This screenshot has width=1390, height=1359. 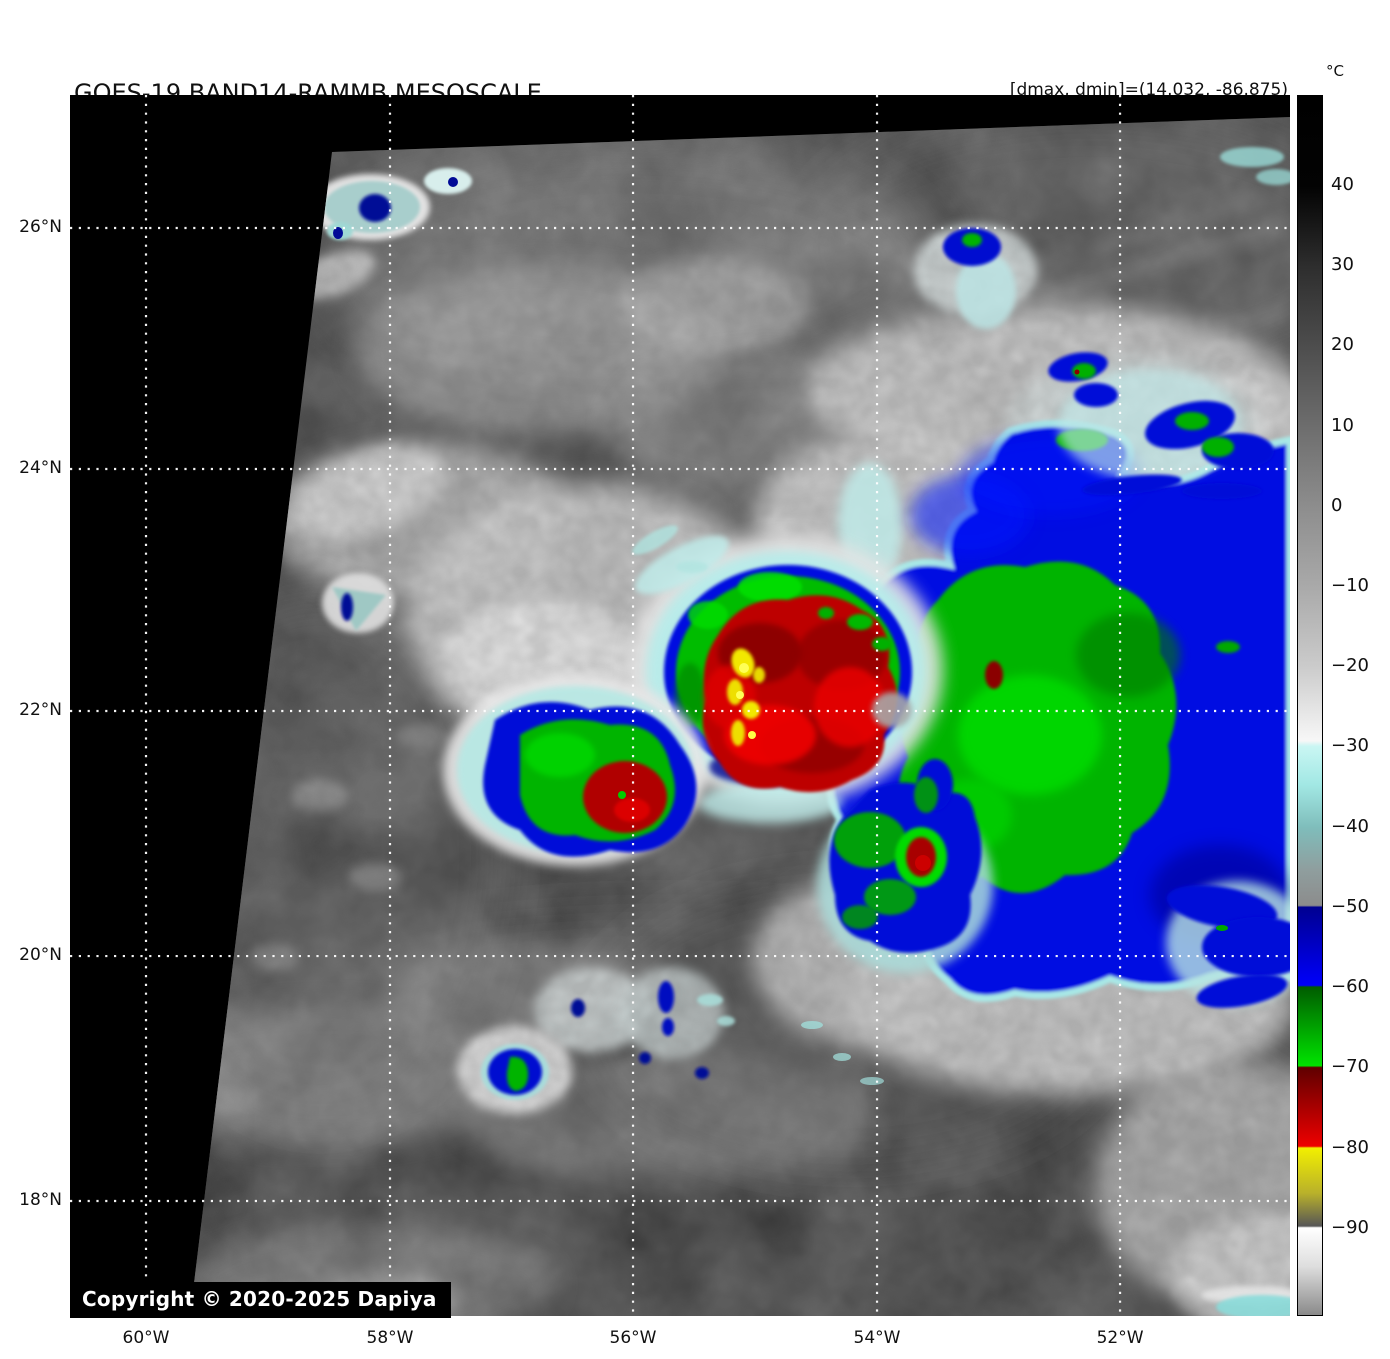 What do you see at coordinates (877, 1338) in the screenshot?
I see `lon-tick-label: 54°W` at bounding box center [877, 1338].